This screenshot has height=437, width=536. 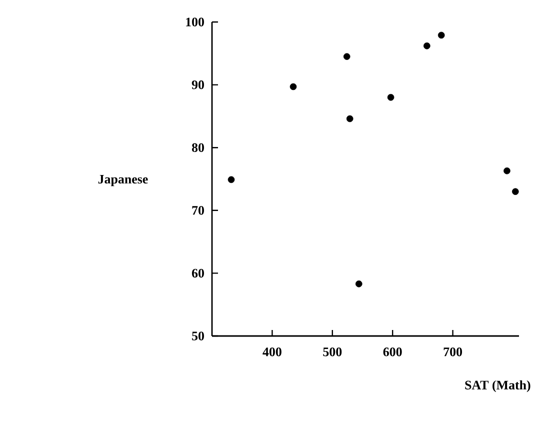 What do you see at coordinates (198, 85) in the screenshot?
I see `y-tick-label: 90` at bounding box center [198, 85].